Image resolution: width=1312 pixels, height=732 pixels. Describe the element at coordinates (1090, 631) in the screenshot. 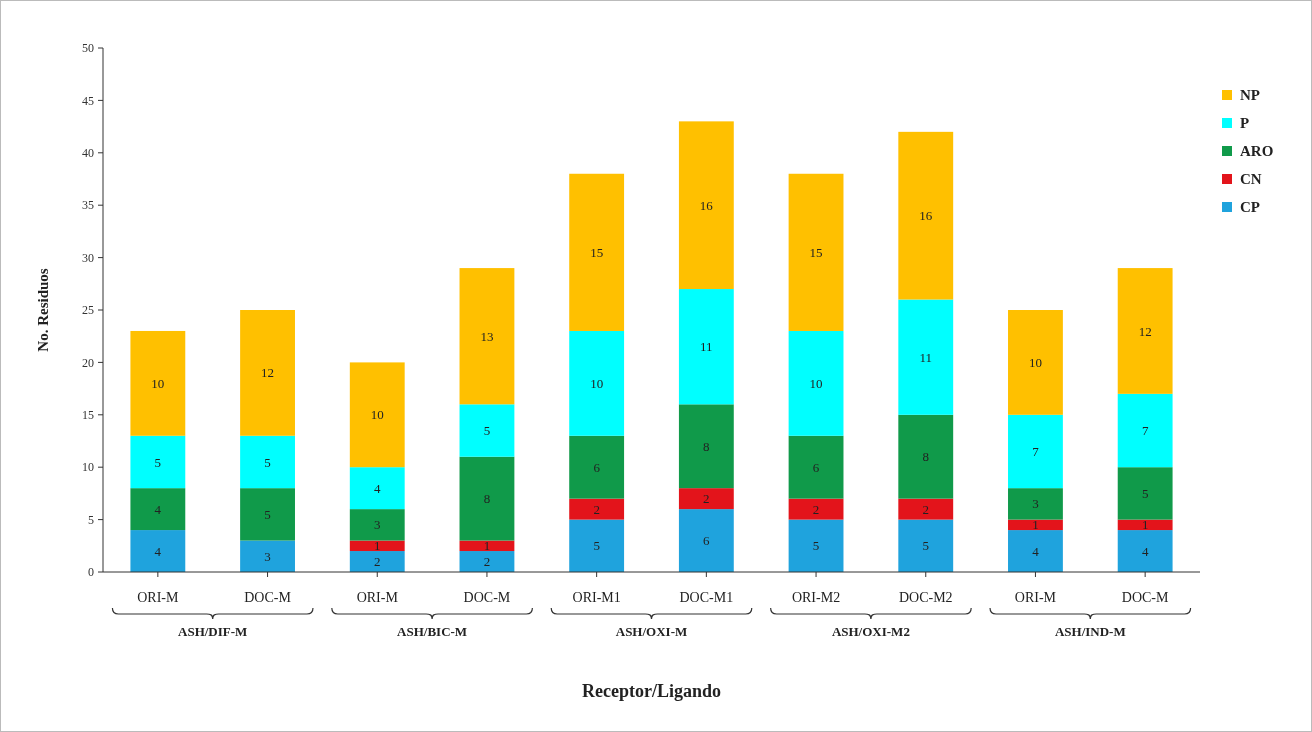

I see `text: ASH/IND-M` at that location.